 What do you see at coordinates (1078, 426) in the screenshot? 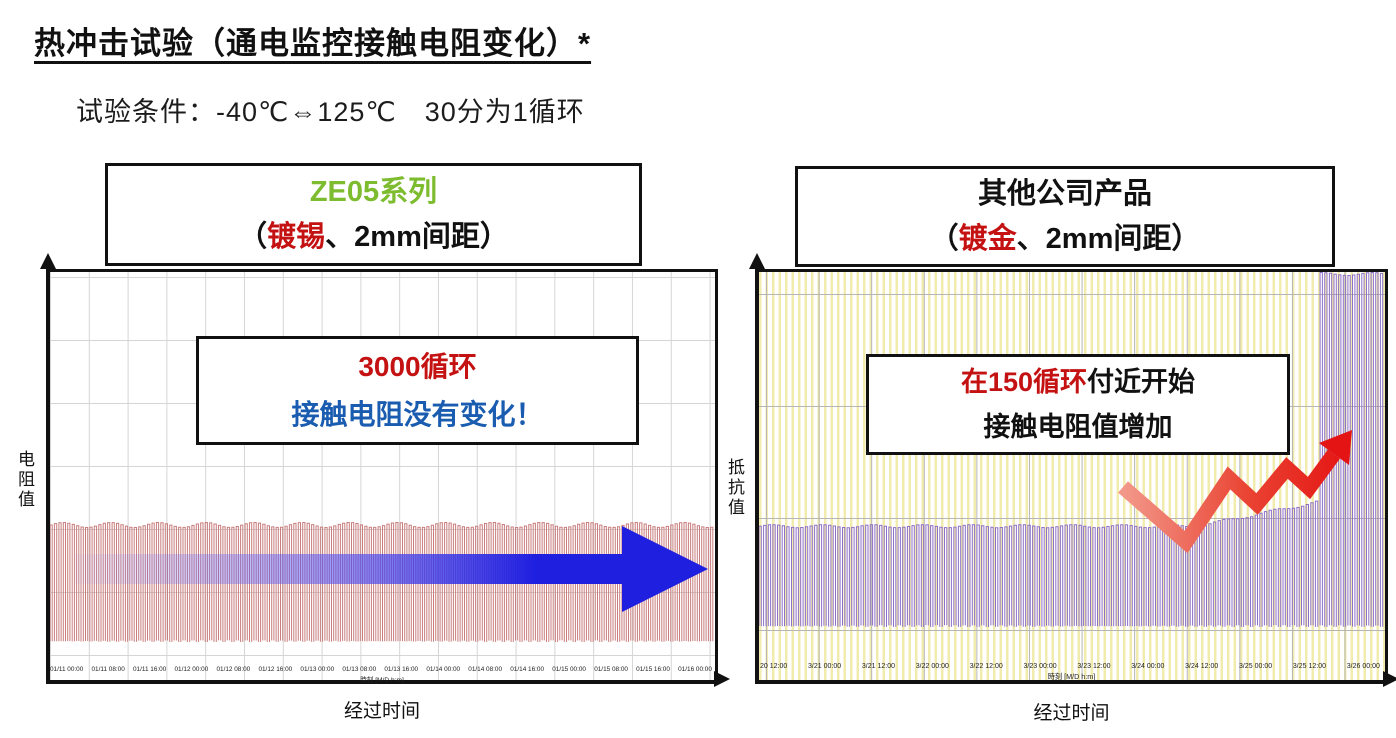
I see `right-annotation-line2: 接触电阻值增加` at bounding box center [1078, 426].